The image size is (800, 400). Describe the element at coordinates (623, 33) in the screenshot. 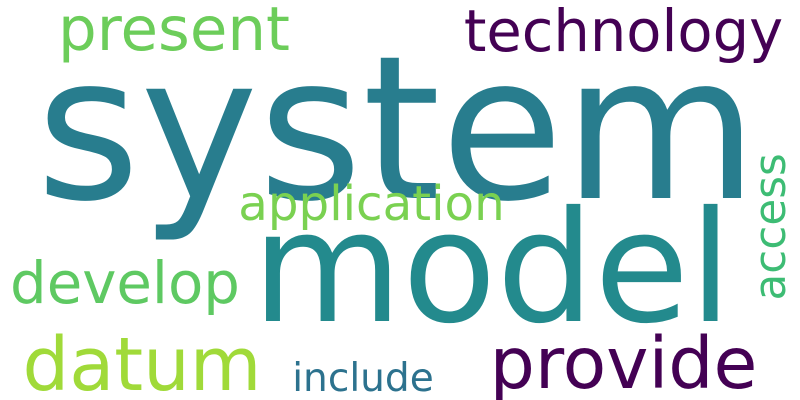

I see `word-technology: technology` at that location.